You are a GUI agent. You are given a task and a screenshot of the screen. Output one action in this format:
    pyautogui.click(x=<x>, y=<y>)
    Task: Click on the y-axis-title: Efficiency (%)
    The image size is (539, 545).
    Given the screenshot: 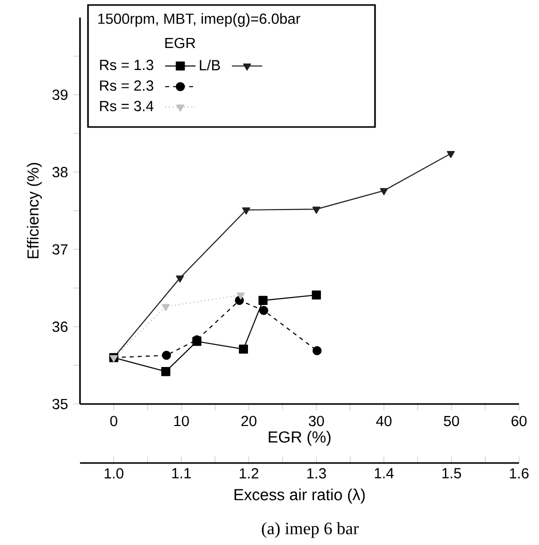 What is the action you would take?
    pyautogui.click(x=34, y=210)
    